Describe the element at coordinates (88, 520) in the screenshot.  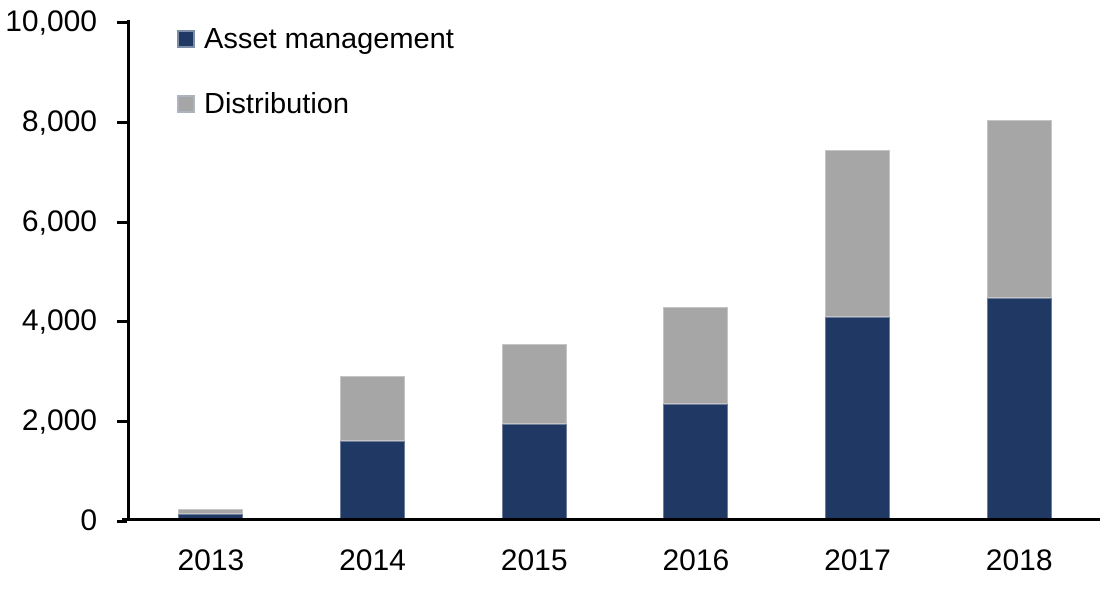
I see `y-tick-label: 0` at that location.